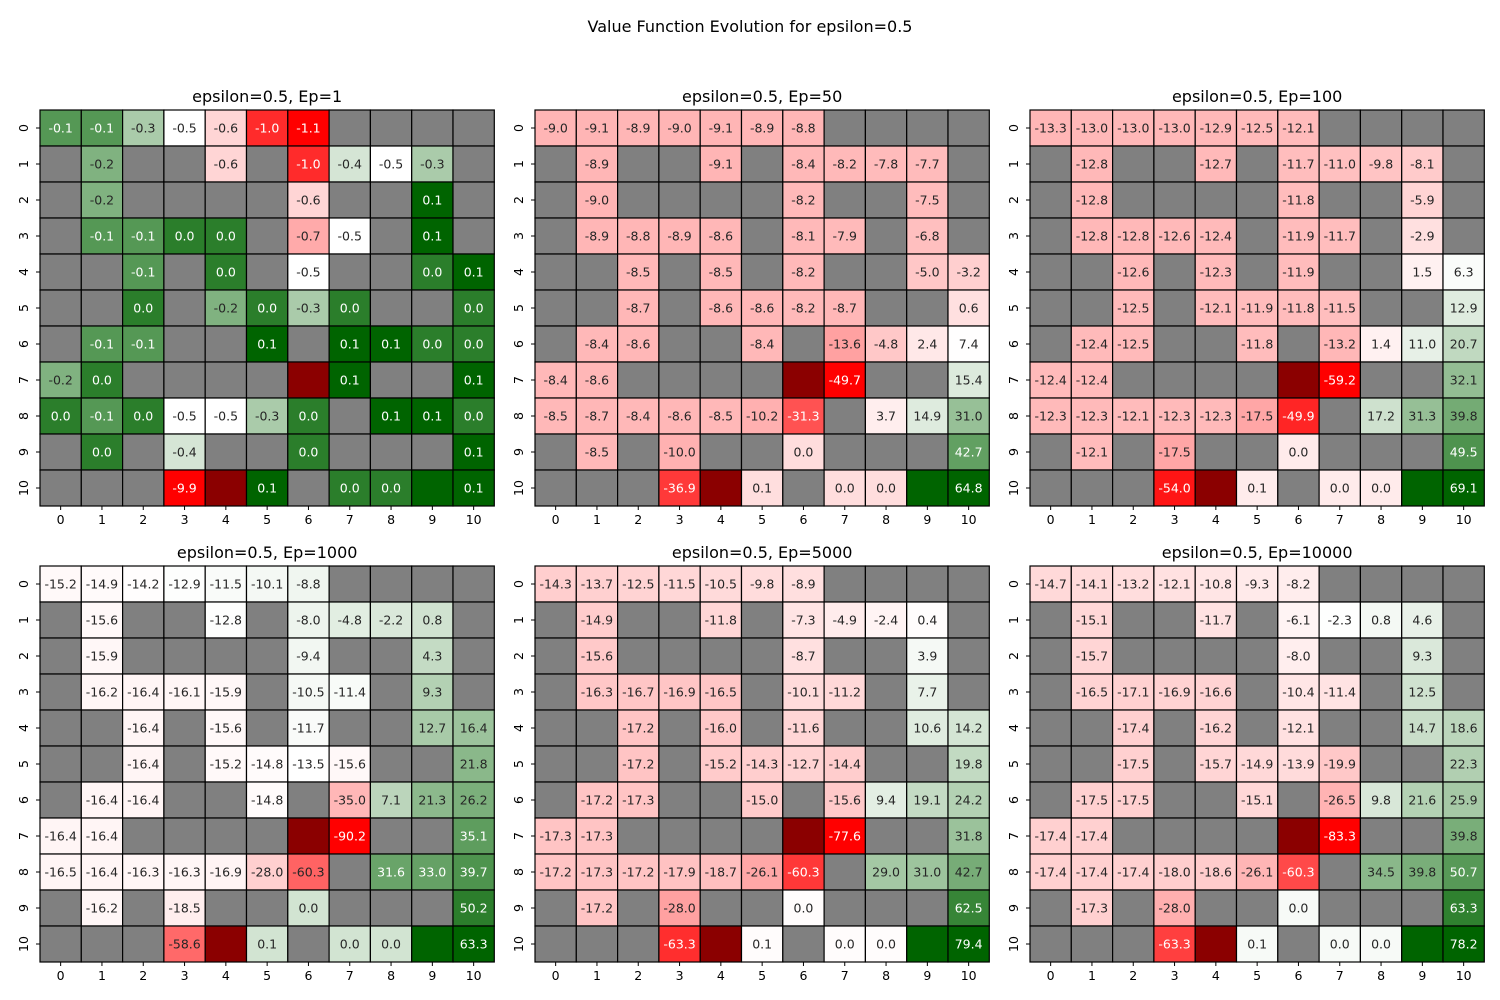  What do you see at coordinates (23, 944) in the screenshot?
I see `y-tick-label: 10` at bounding box center [23, 944].